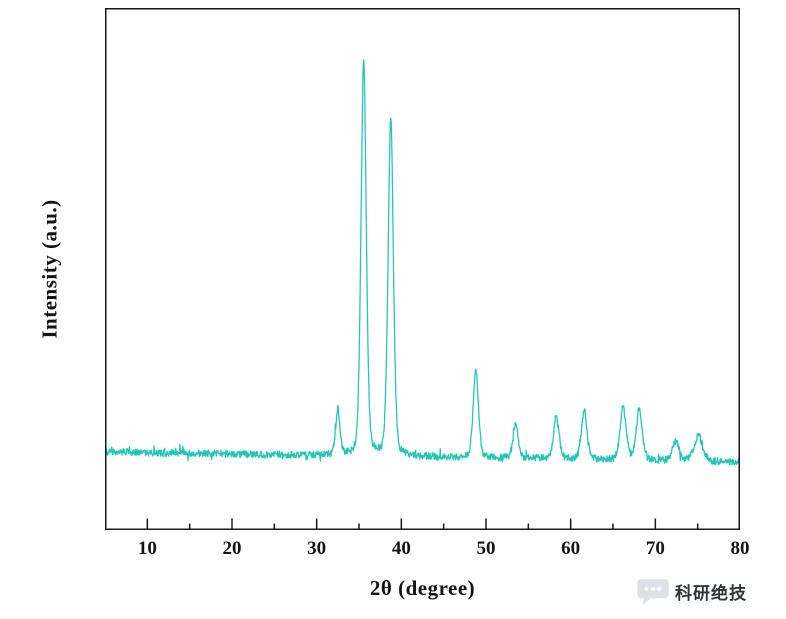 The height and width of the screenshot is (619, 786). What do you see at coordinates (422, 523) in the screenshot?
I see `x-axis-ticks` at bounding box center [422, 523].